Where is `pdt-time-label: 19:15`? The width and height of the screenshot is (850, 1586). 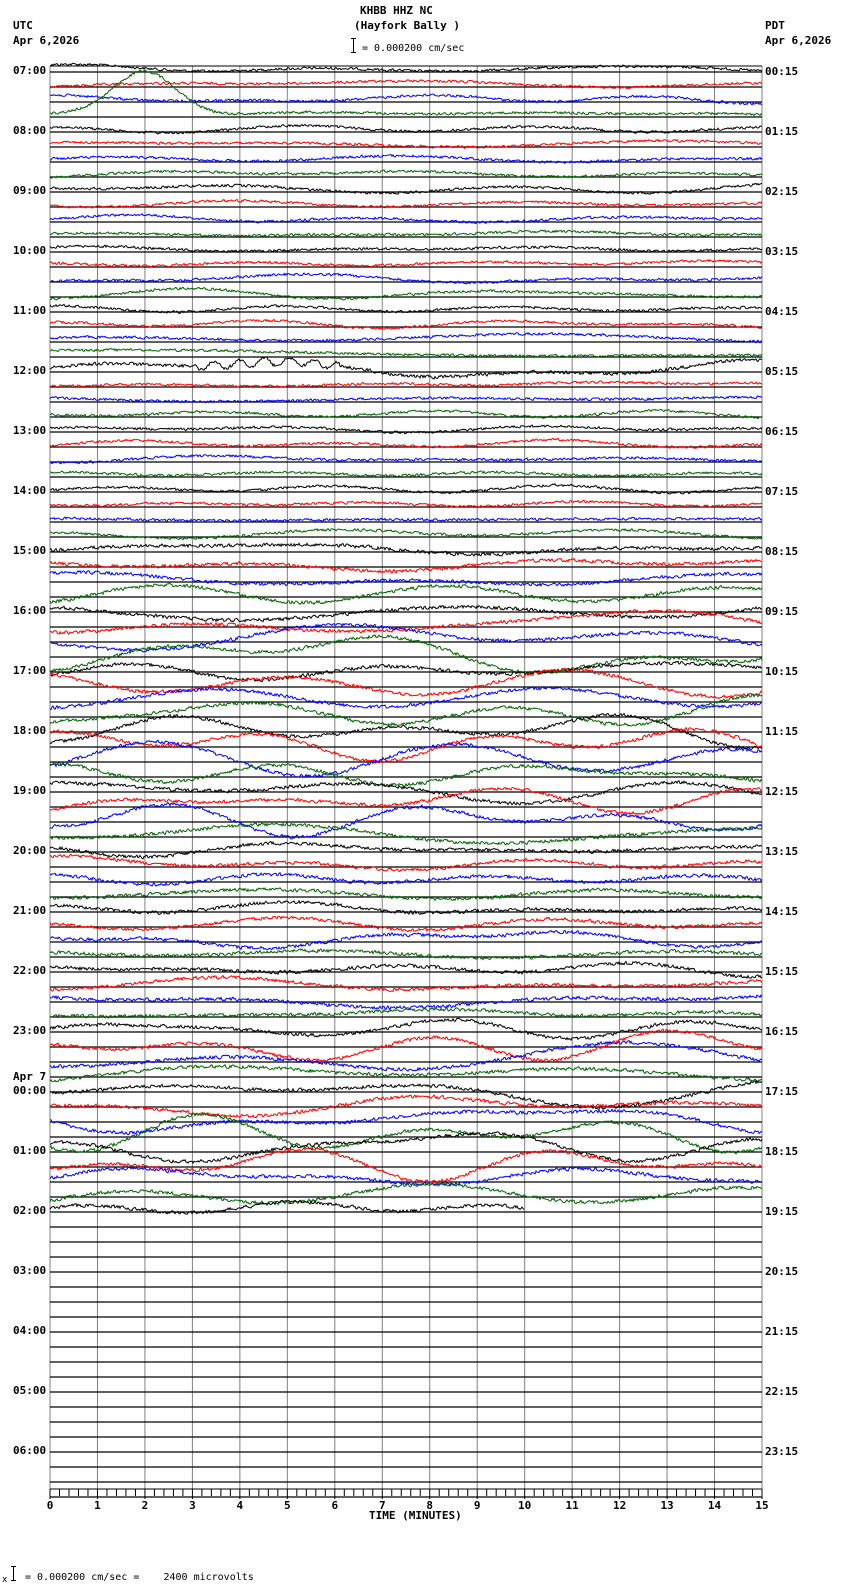 pdt-time-label: 19:15 is located at coordinates (782, 1211).